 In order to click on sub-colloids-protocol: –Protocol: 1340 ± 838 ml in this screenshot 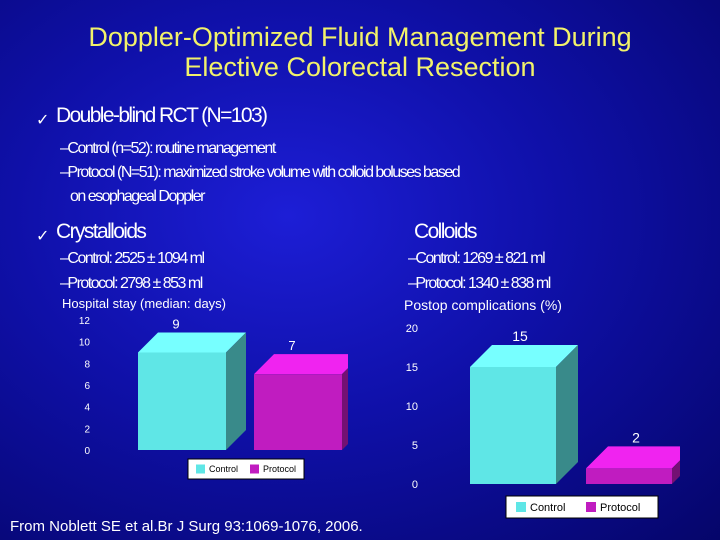, I will do `click(479, 283)`.